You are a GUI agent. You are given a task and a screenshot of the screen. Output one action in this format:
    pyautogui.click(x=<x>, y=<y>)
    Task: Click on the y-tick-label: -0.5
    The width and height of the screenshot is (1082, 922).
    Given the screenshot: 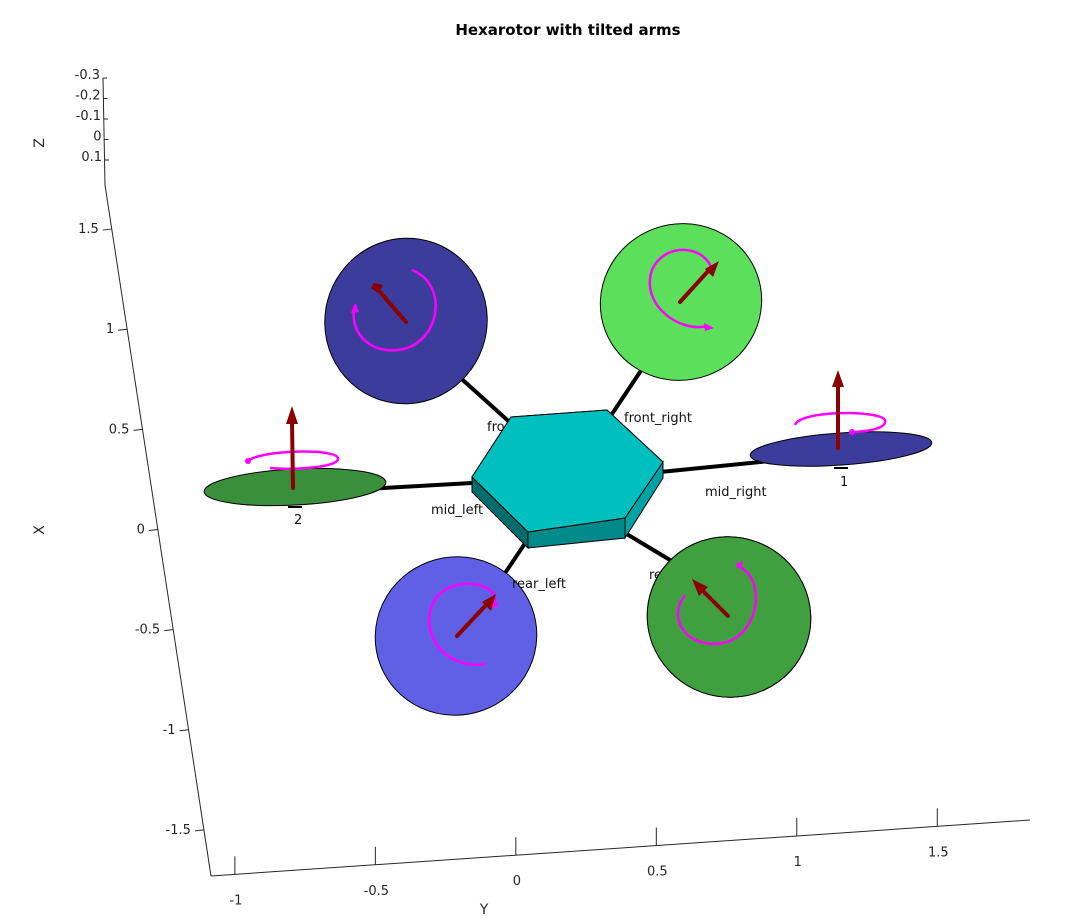 What is the action you would take?
    pyautogui.click(x=376, y=891)
    